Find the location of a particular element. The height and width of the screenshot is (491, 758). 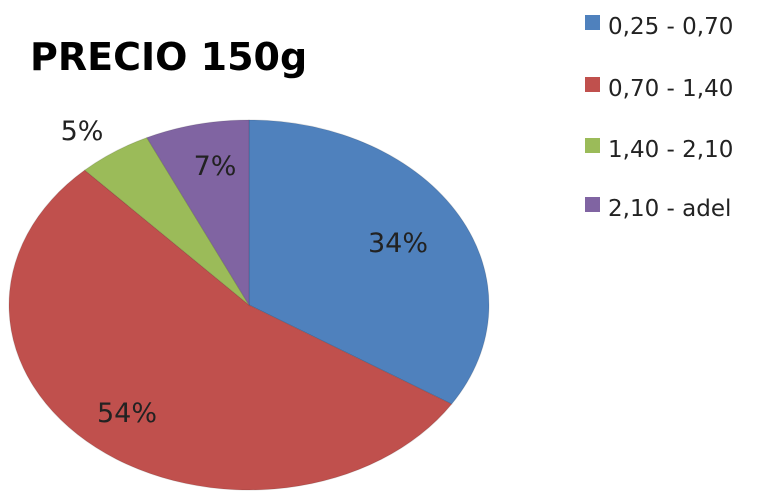

data-label-2,10-adel: 7% is located at coordinates (215, 166).